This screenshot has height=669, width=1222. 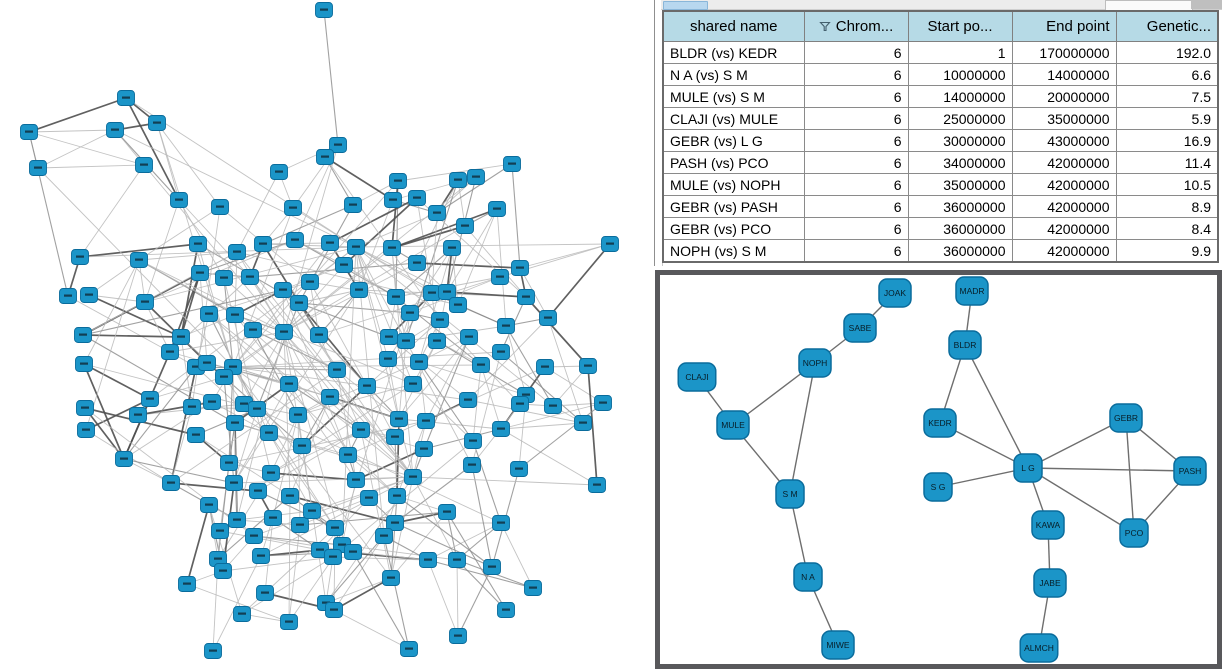 What do you see at coordinates (1167, 206) in the screenshot?
I see `table-cell: 8.9` at bounding box center [1167, 206].